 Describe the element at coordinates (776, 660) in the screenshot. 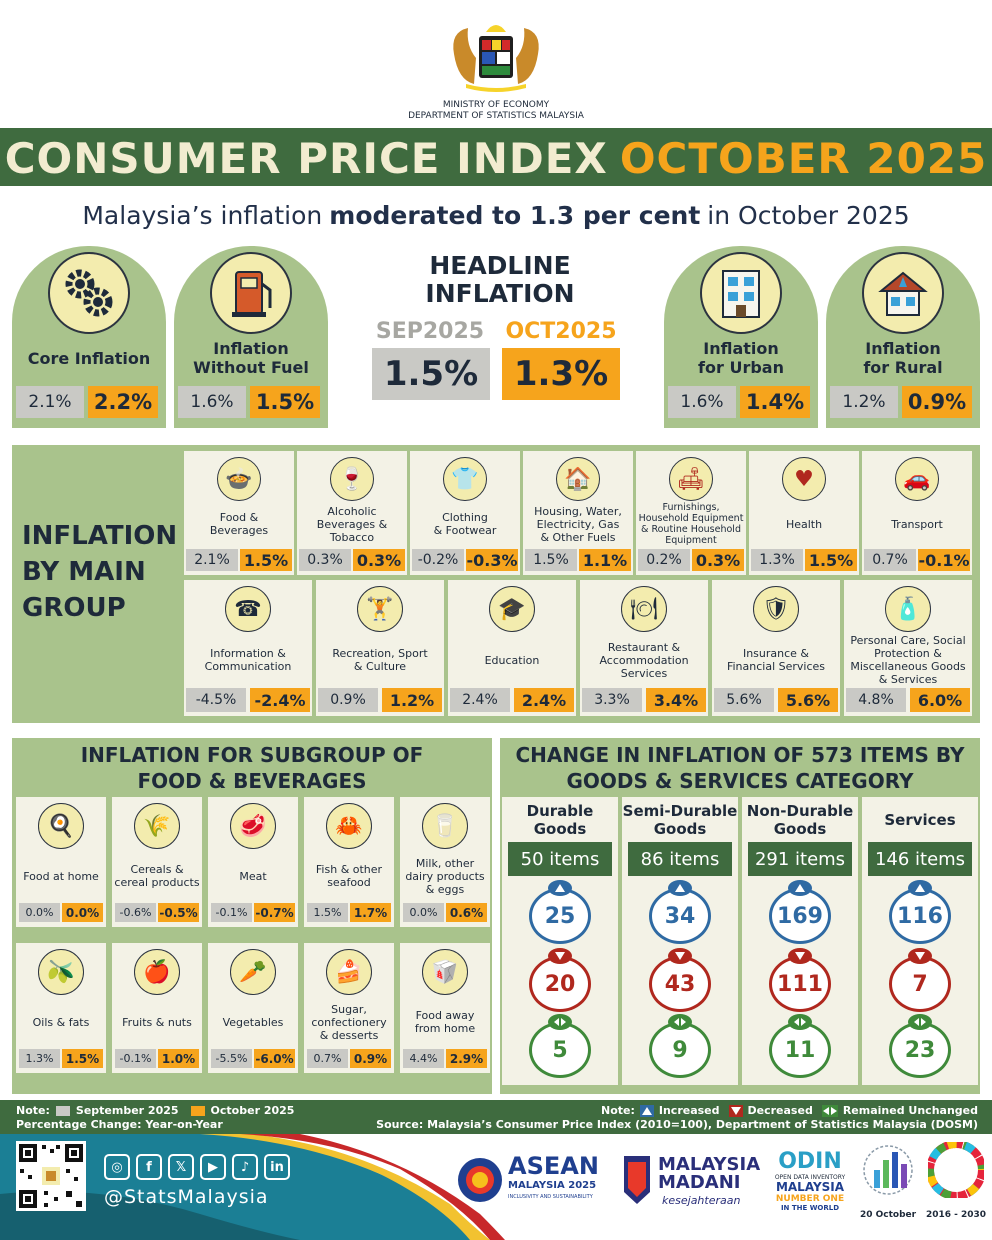

I see `main-group-name: Insurance & Financial Services` at that location.